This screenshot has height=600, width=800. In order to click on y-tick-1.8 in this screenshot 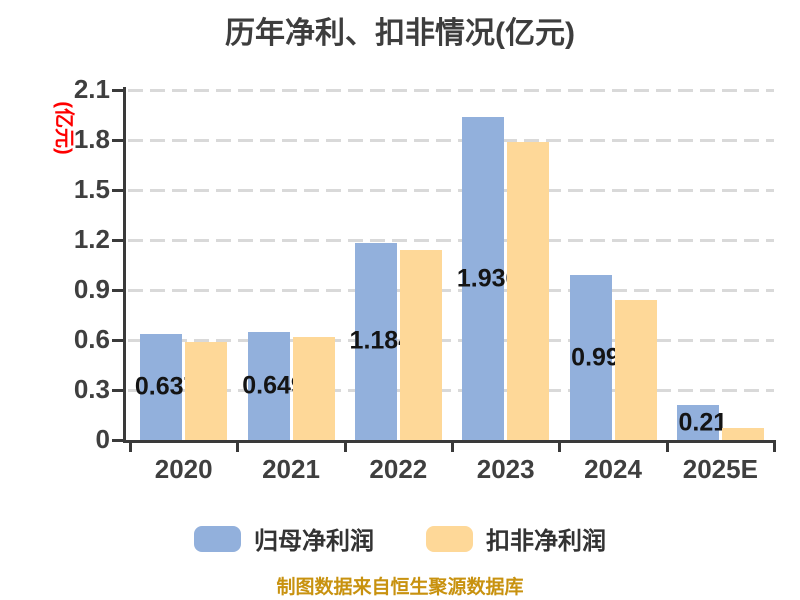, I will do `click(118, 140)`.